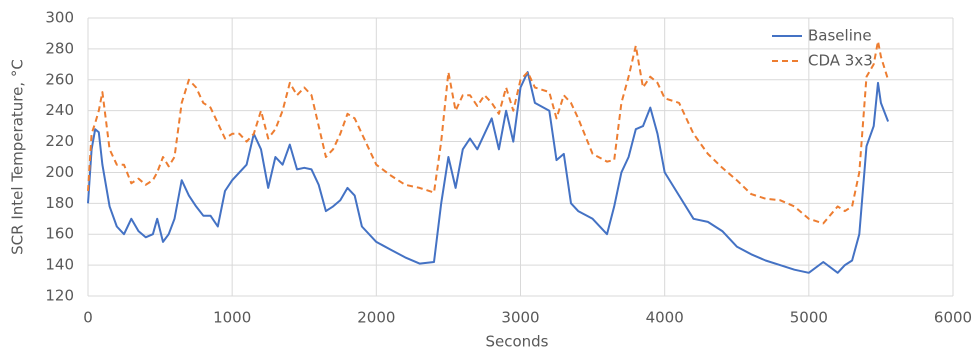 The image size is (979, 359). What do you see at coordinates (88, 318) in the screenshot?
I see `x-tick-label: 0` at bounding box center [88, 318].